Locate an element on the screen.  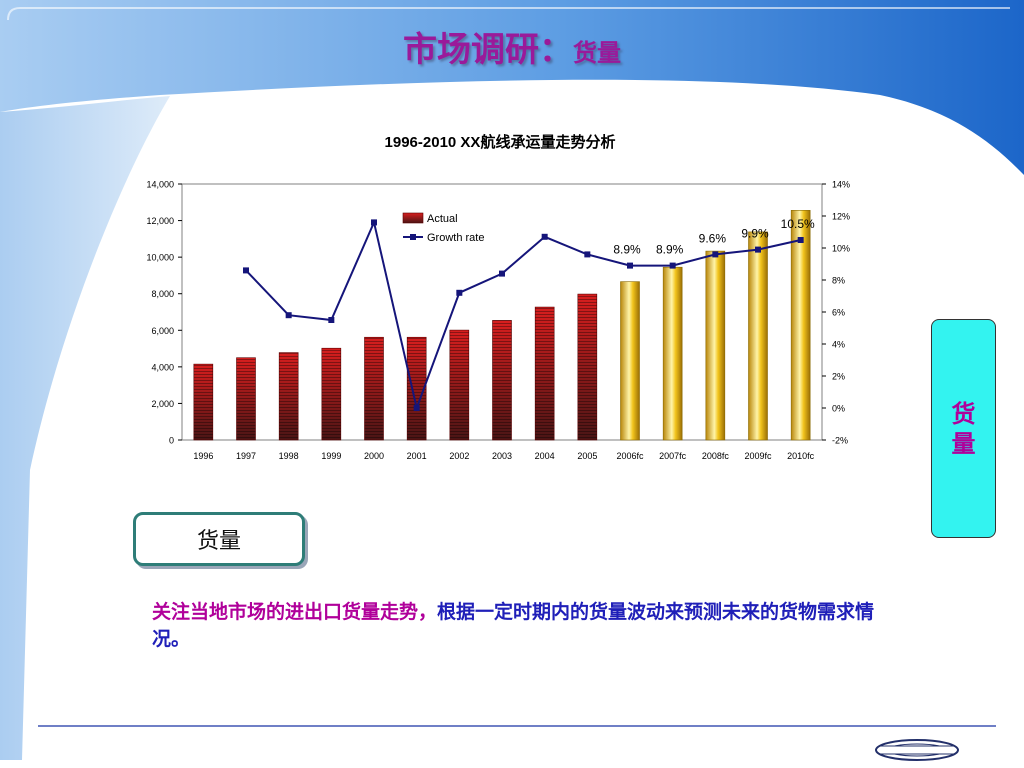
volume-button: 货量 is located at coordinates (219, 539).